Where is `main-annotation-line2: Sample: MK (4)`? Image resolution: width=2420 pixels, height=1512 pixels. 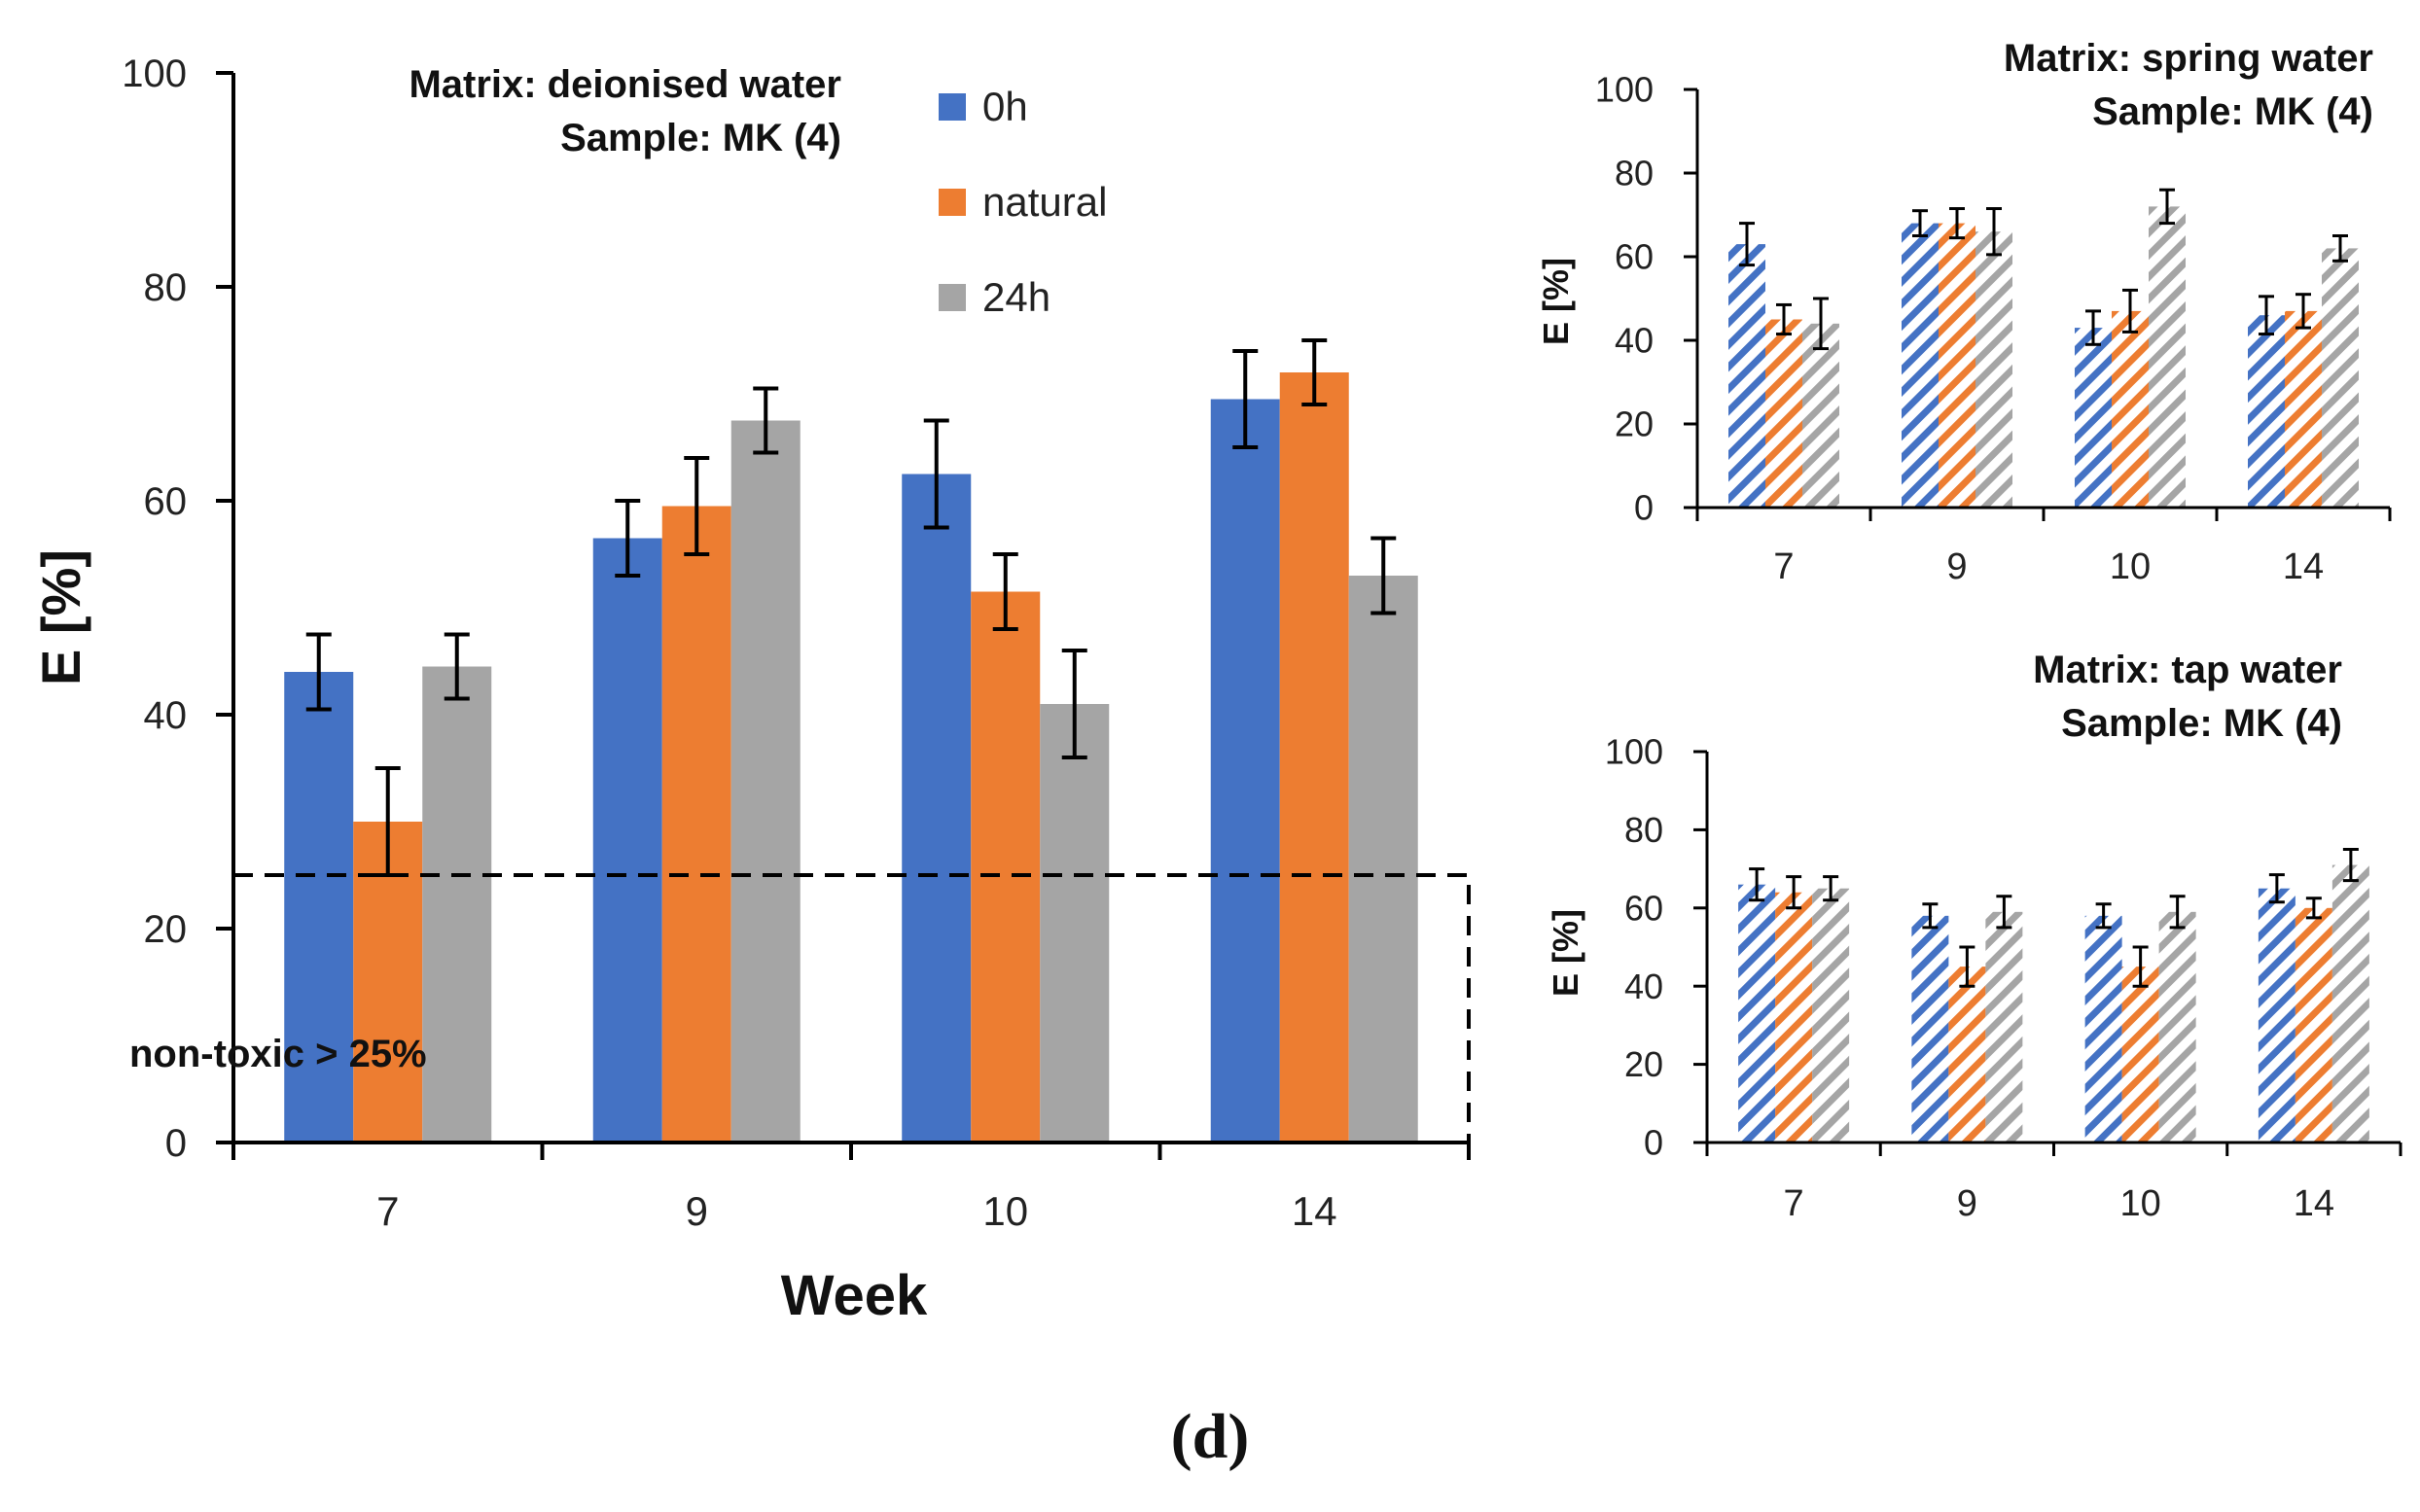
main-annotation-line2: Sample: MK (4) is located at coordinates (701, 138).